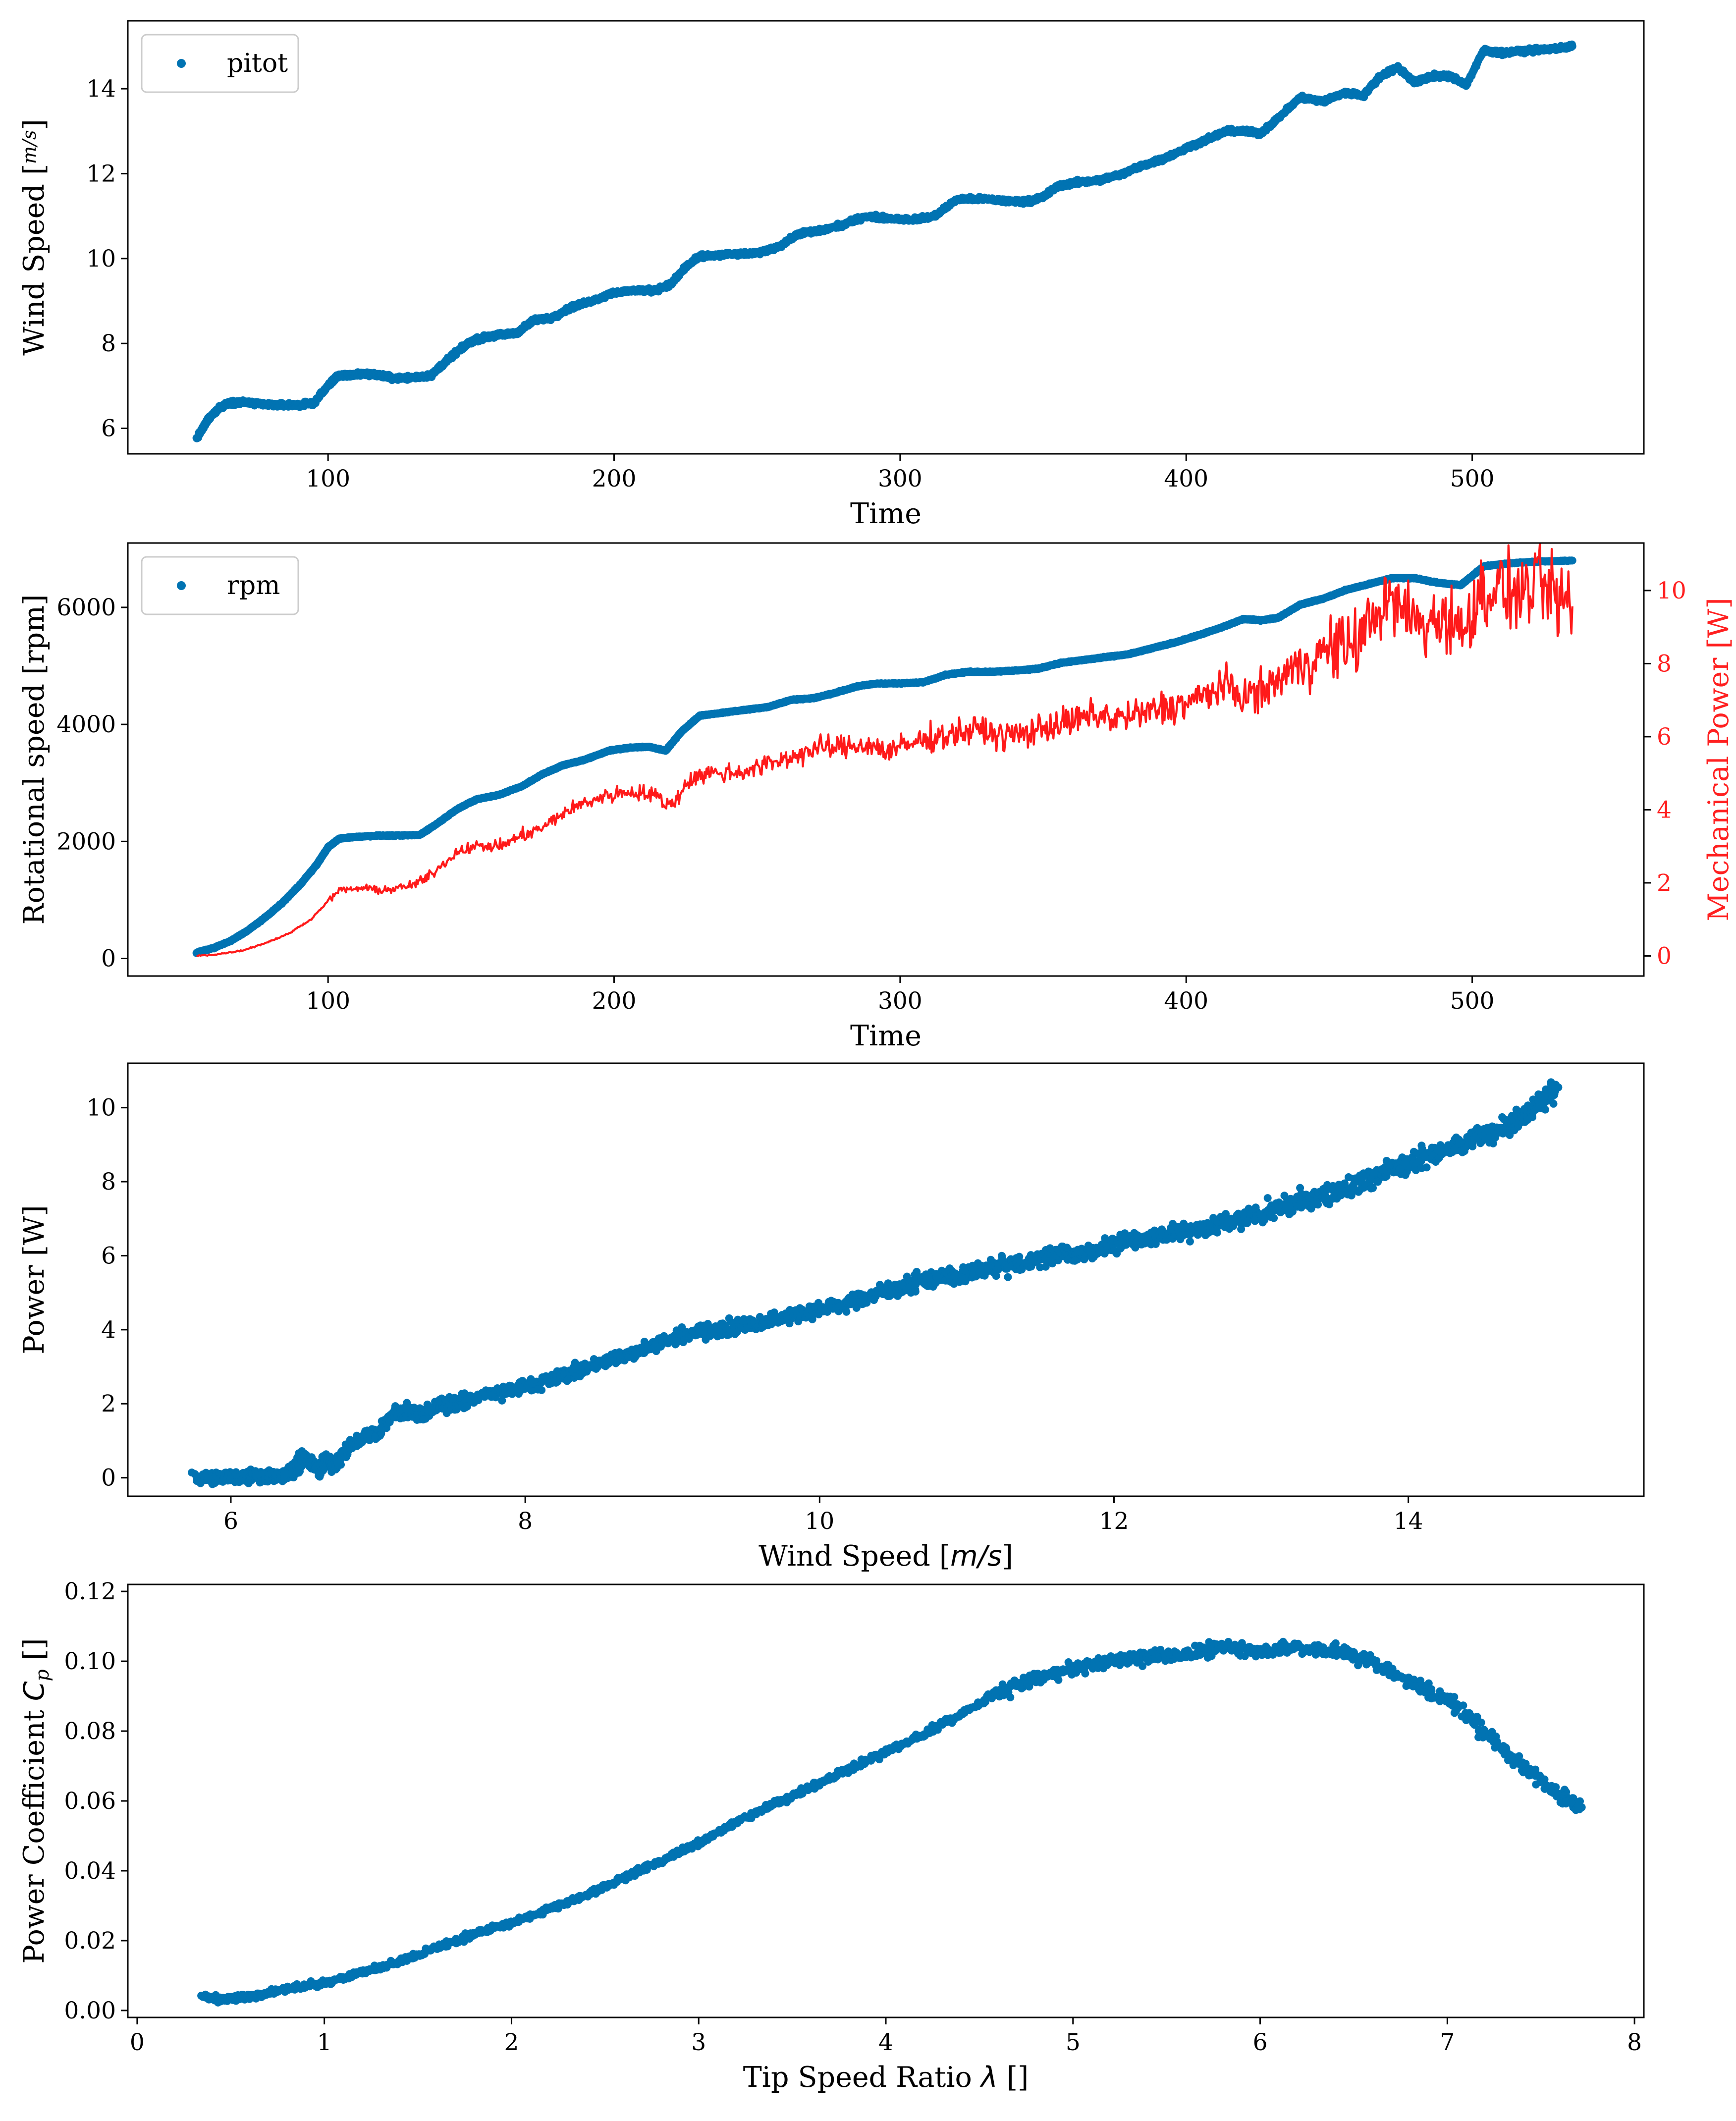 Image resolution: width=1736 pixels, height=2121 pixels. I want to click on legend-label: pitot, so click(257, 64).